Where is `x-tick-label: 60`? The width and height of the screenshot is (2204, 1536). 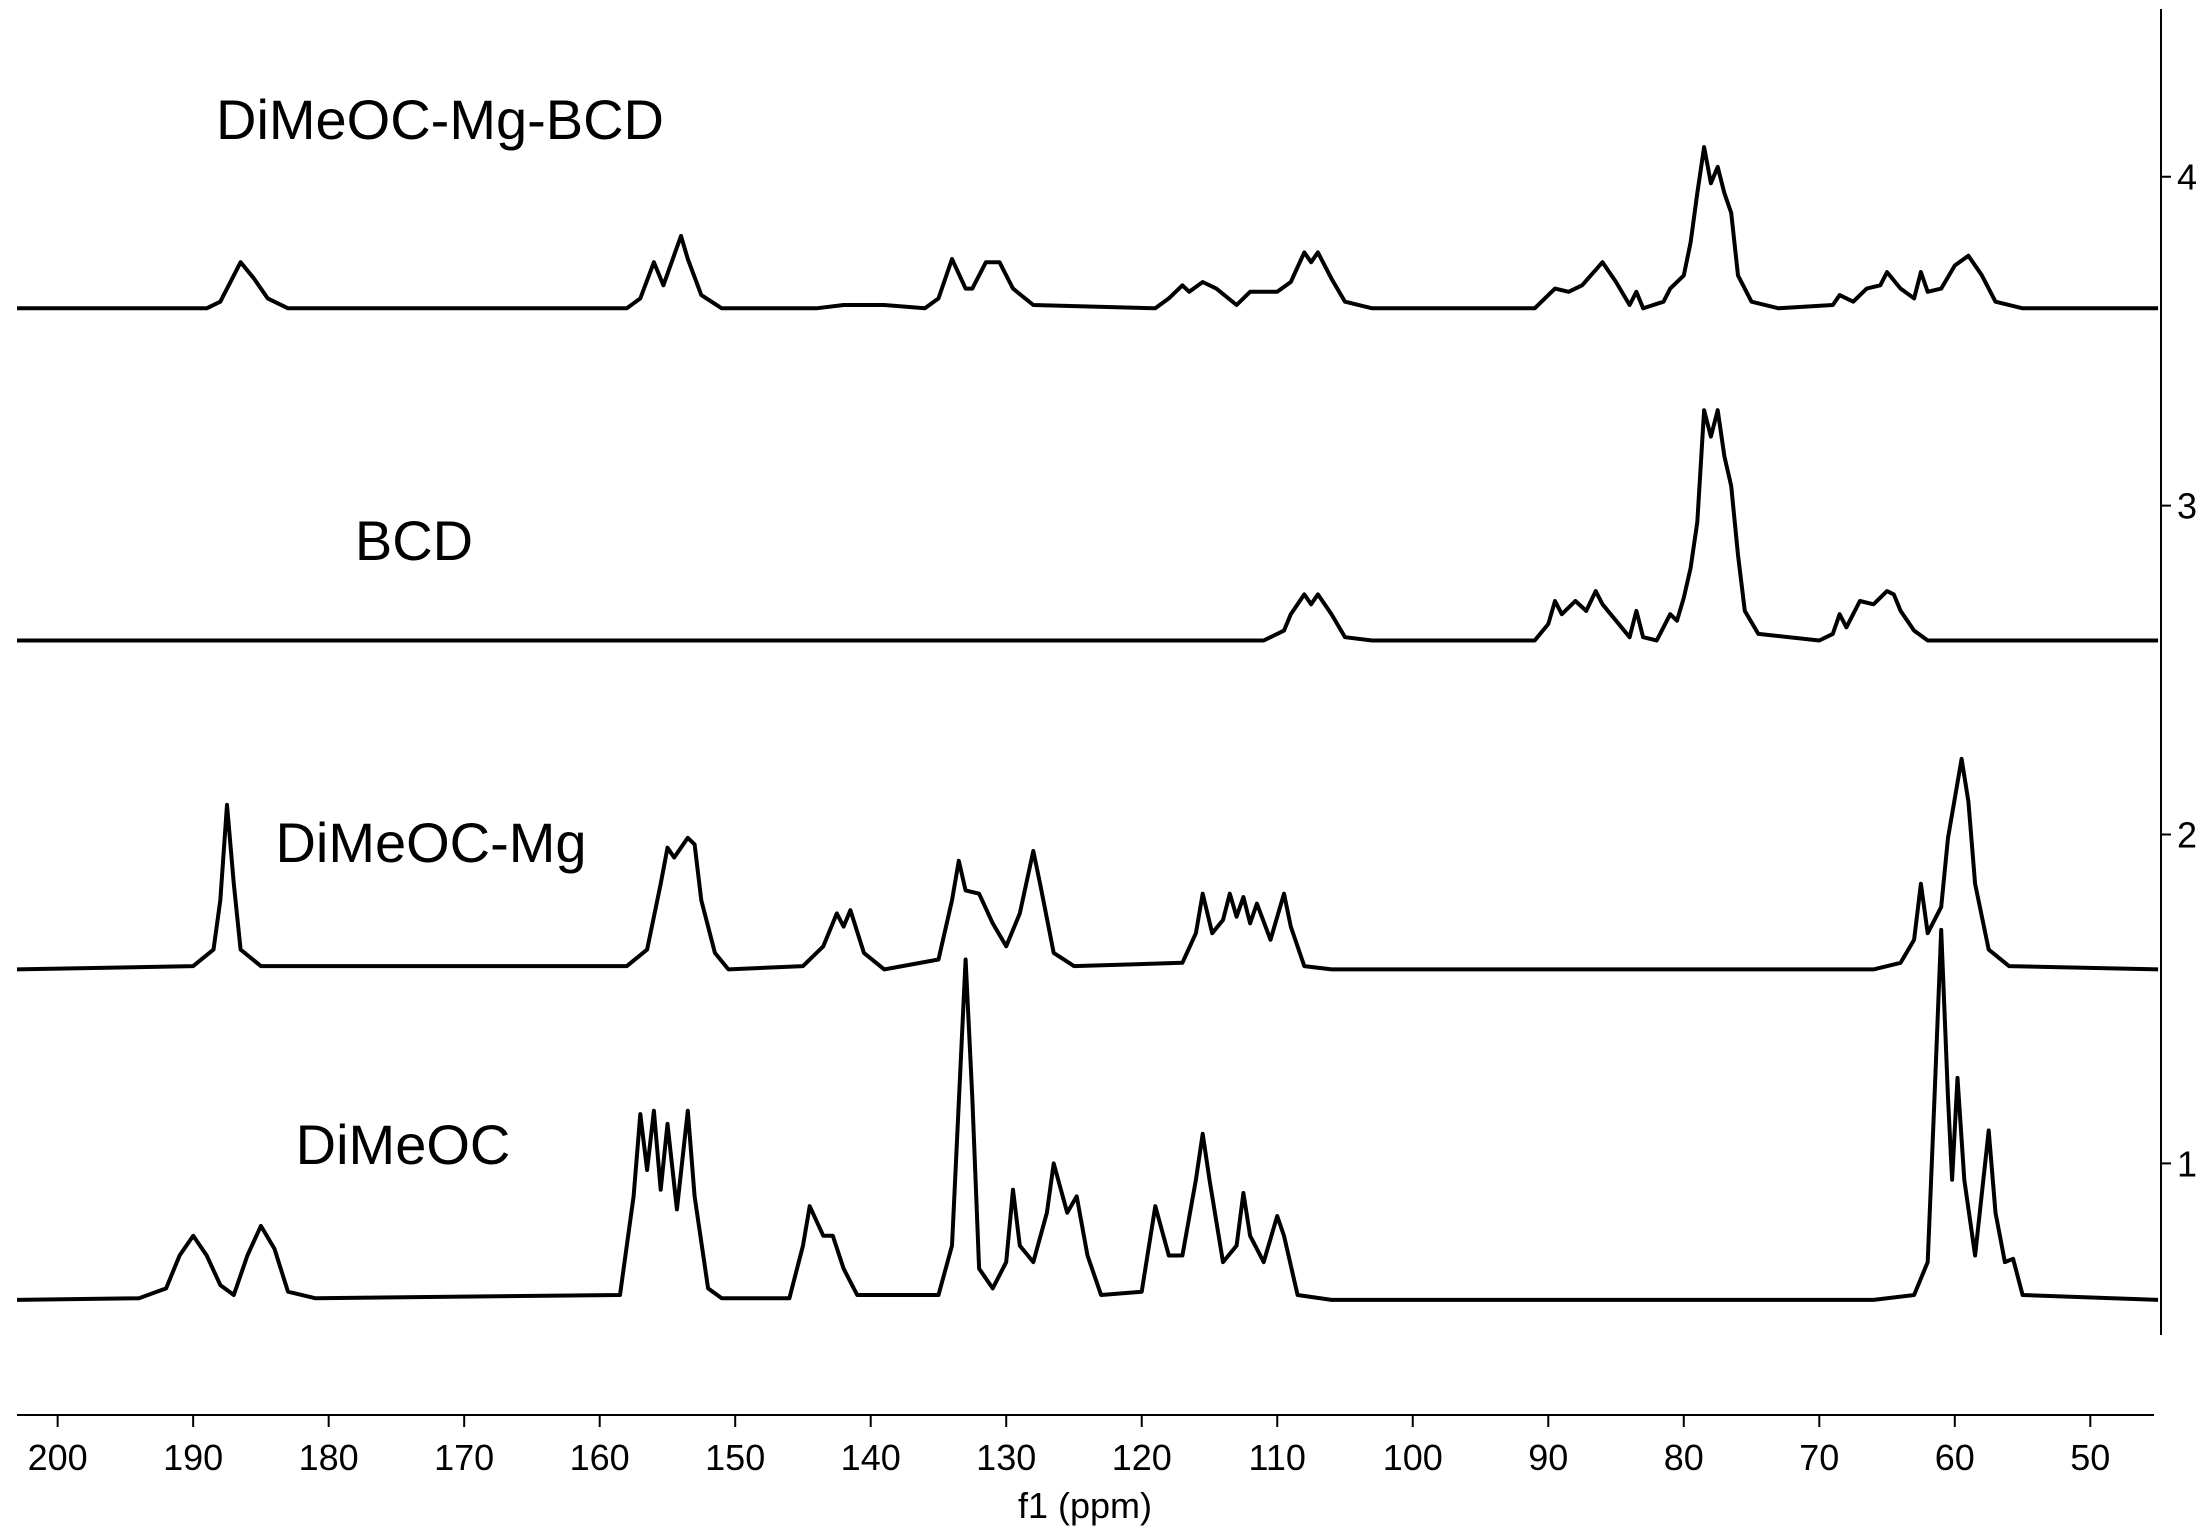
x-tick-label: 60 is located at coordinates (1955, 1457).